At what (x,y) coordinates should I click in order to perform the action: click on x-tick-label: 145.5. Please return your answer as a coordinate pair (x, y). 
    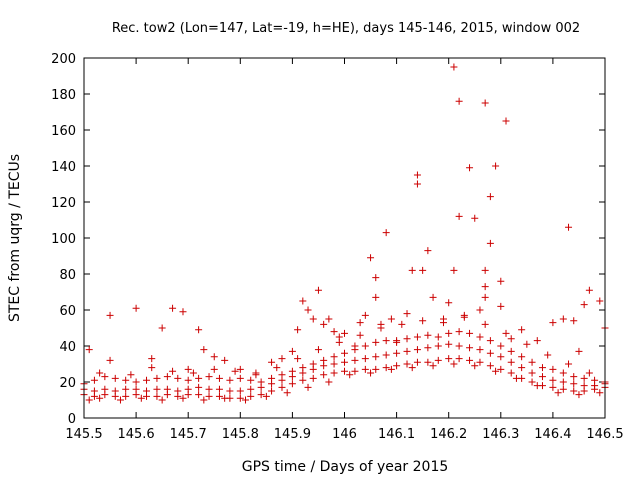
    Looking at the image, I should click on (83, 434).